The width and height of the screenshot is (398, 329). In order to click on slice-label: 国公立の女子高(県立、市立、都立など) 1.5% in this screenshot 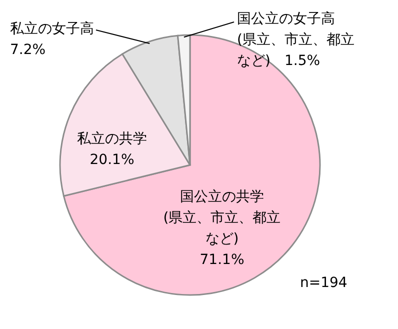, I will do `click(295, 40)`.